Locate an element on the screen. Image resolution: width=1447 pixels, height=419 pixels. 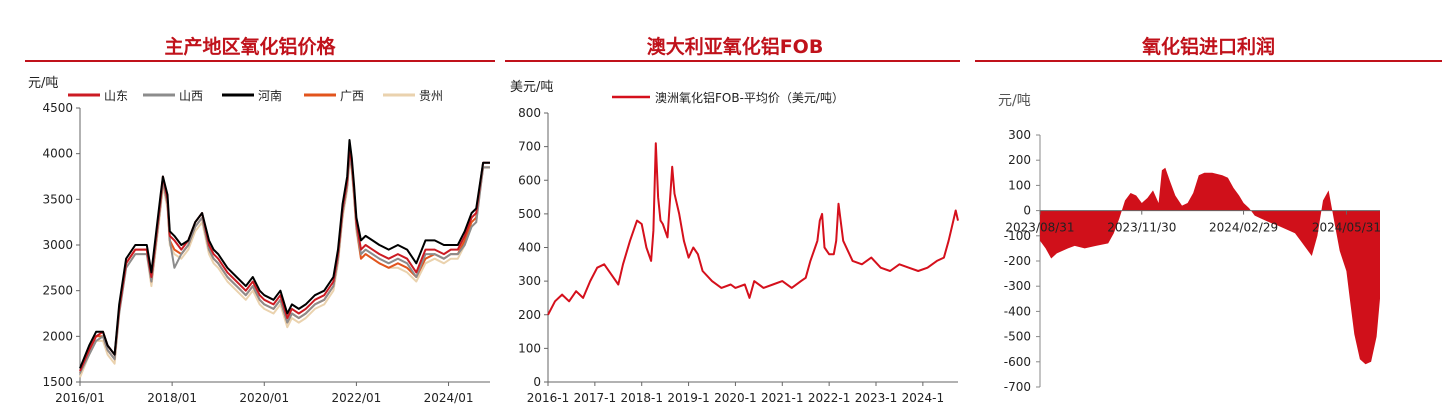
x-tick-label: 2020-1 is located at coordinates (735, 398).